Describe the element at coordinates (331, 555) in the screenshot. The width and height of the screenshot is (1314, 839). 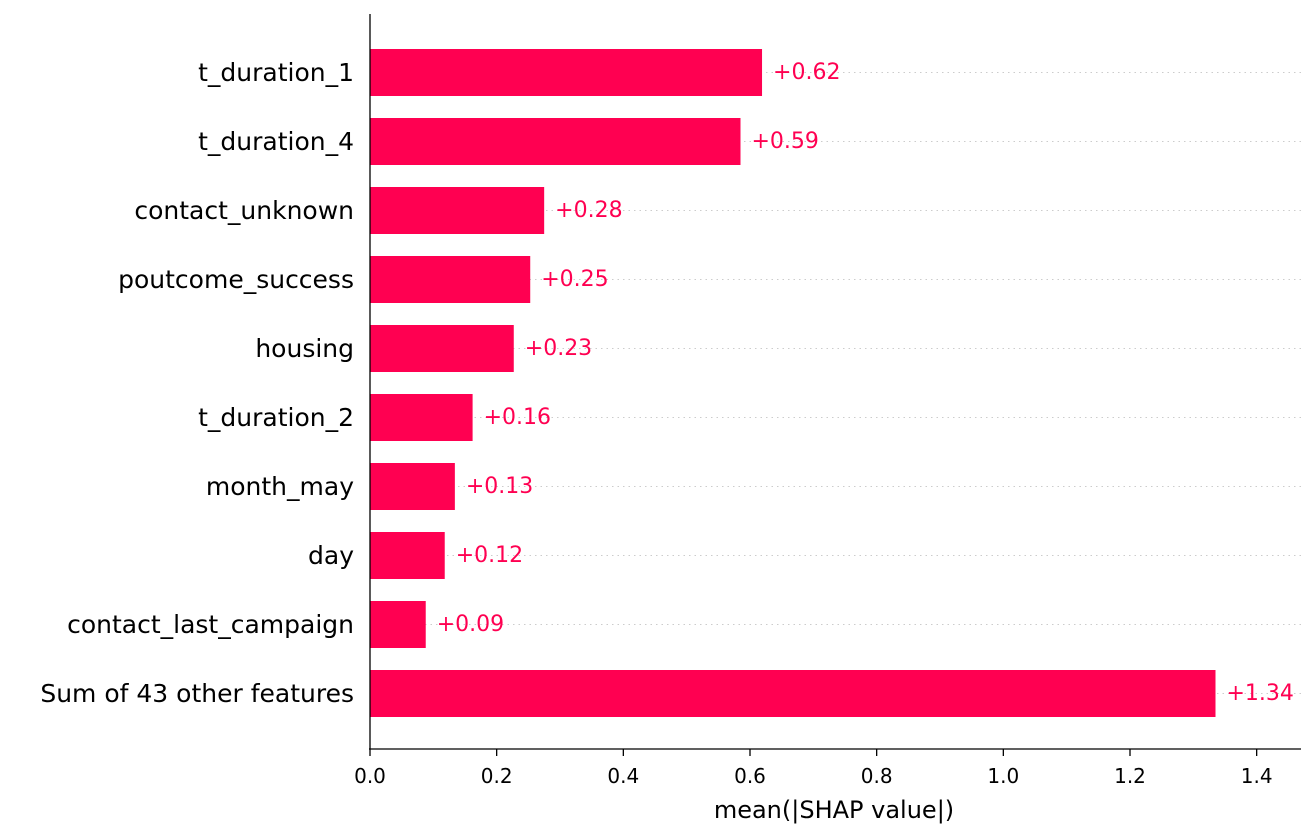
I see `category-label: day` at that location.